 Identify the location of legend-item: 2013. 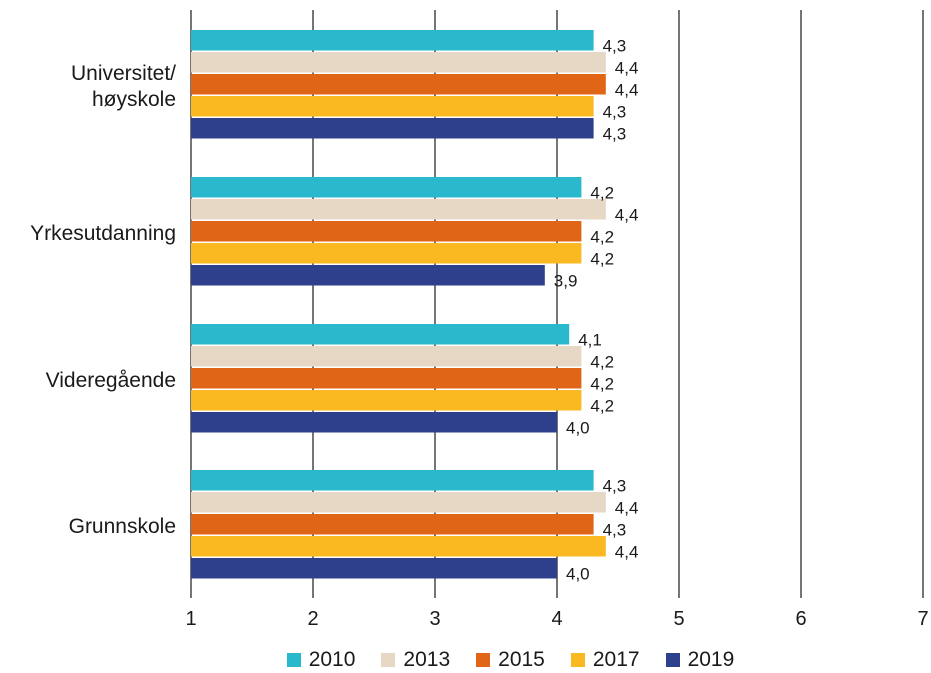
(415, 660).